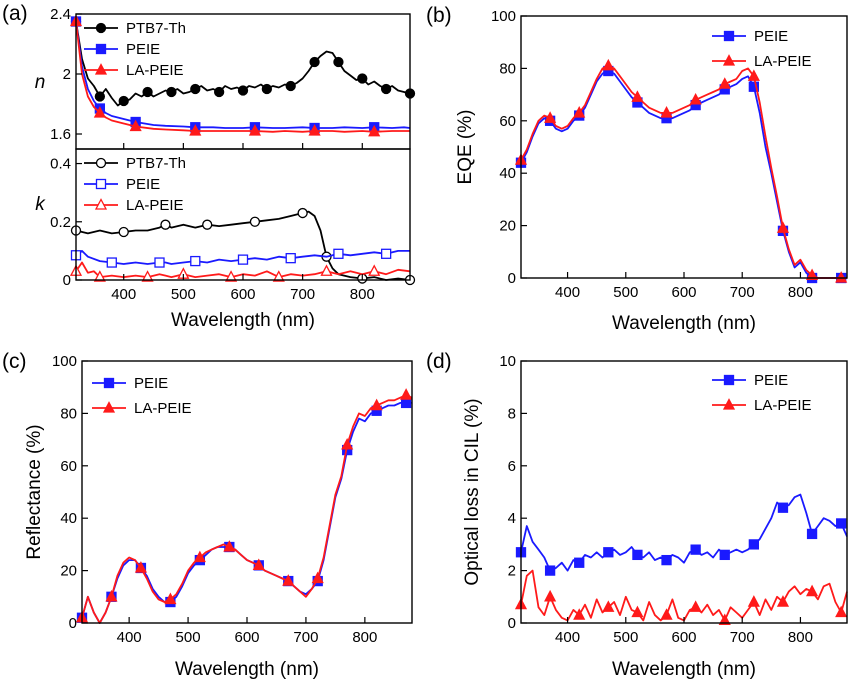  I want to click on panel-label-c: (c), so click(14, 361).